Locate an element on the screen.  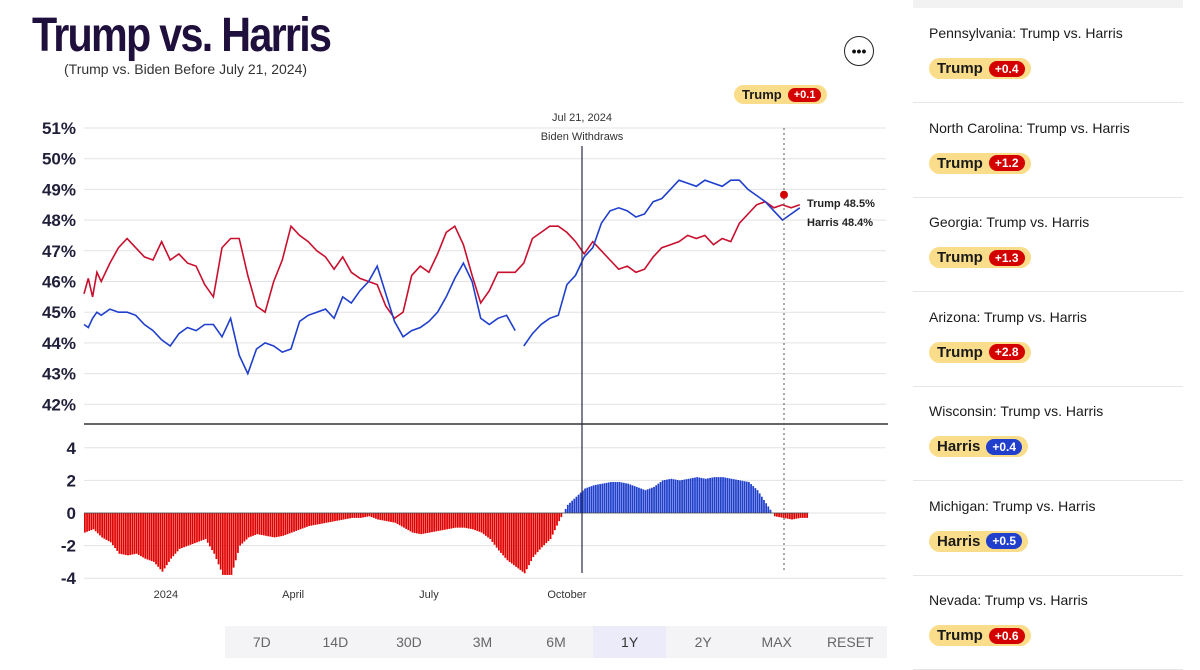
state-title: Nevada: Trump vs. Harris is located at coordinates (1008, 600).